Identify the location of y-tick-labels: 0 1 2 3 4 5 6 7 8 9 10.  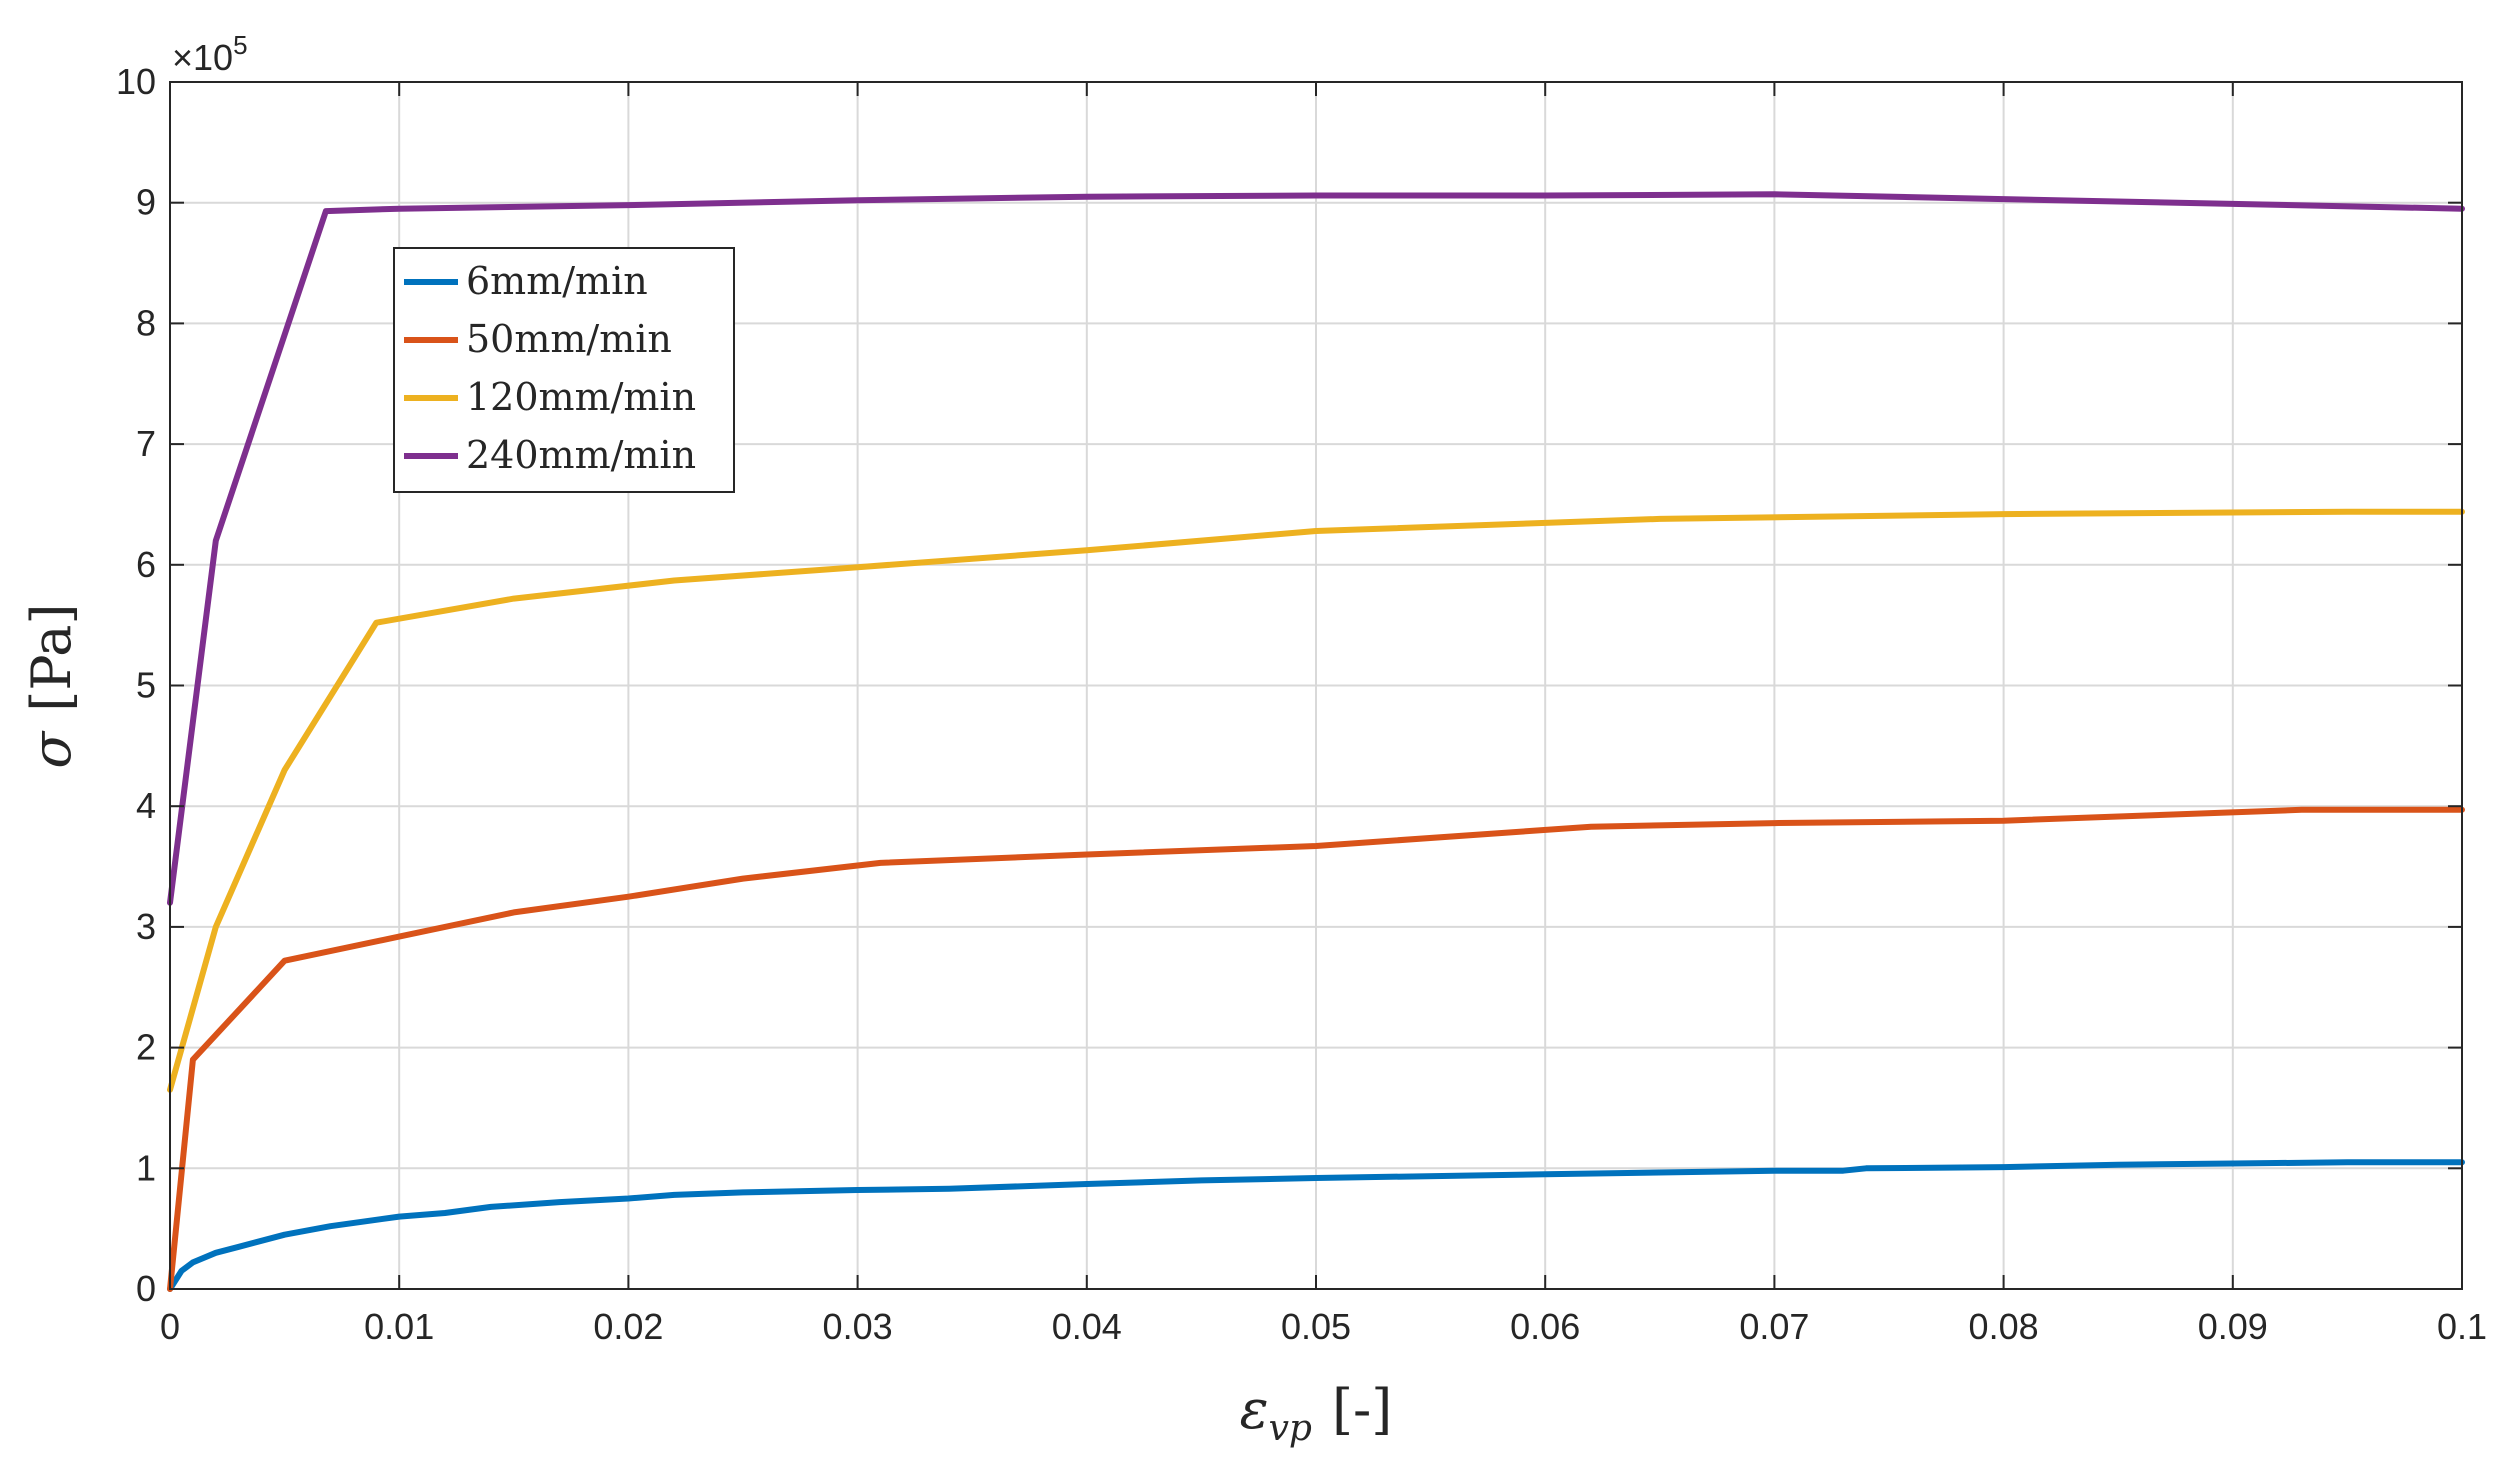
(136, 685).